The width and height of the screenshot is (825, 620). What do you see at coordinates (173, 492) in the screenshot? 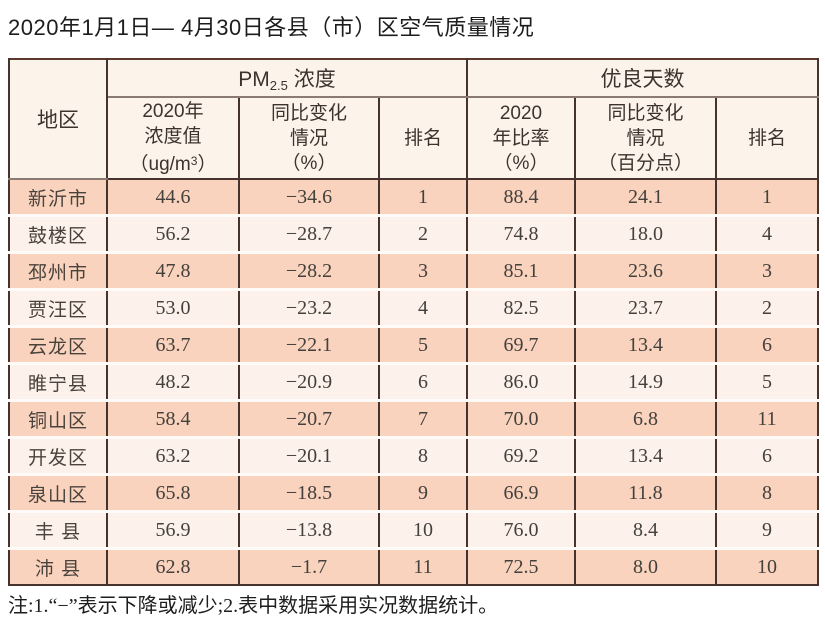
I see `value-cell: 65.8` at bounding box center [173, 492].